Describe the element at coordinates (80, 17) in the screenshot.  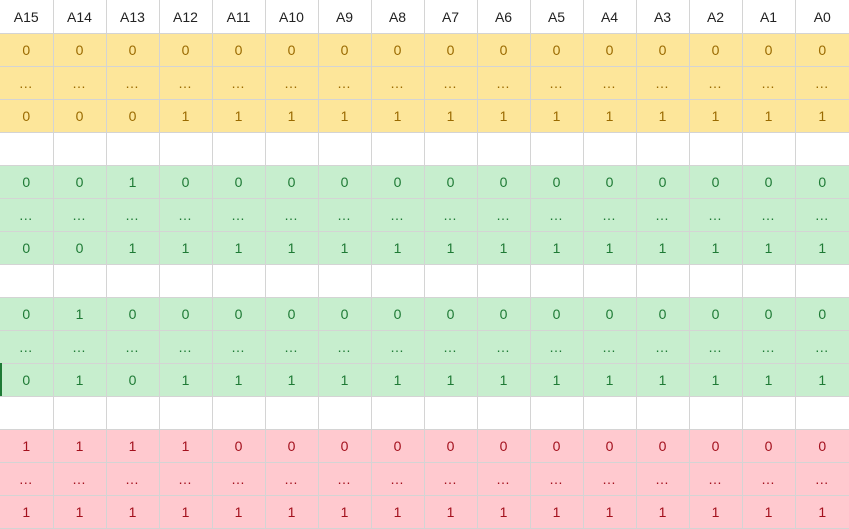
I see `column-header: A14` at that location.